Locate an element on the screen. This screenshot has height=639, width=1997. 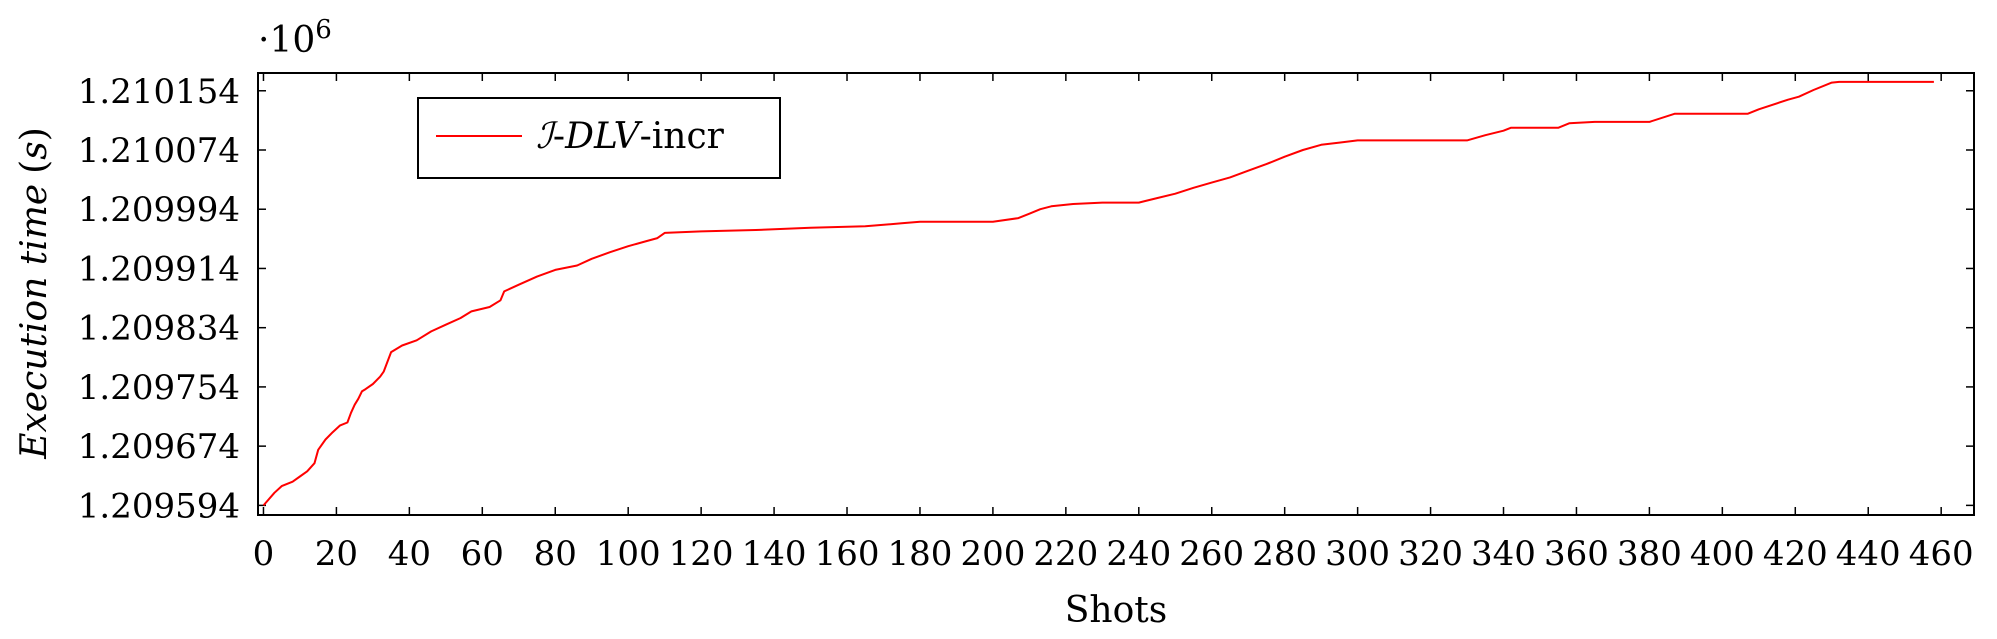
x-tick-label: 120 is located at coordinates (701, 554).